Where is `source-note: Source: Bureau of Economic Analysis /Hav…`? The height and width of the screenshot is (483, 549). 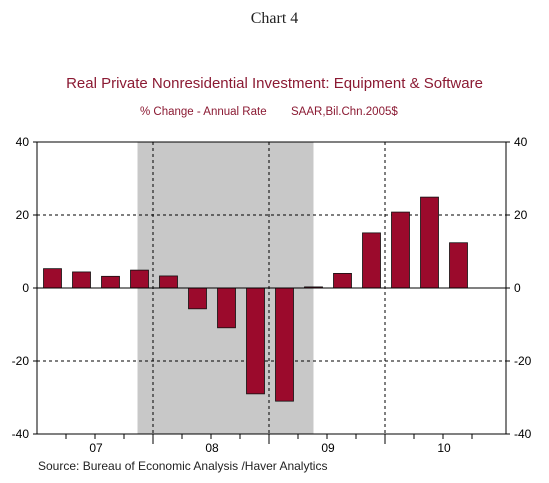
source-note: Source: Bureau of Economic Analysis /Hav… is located at coordinates (183, 466).